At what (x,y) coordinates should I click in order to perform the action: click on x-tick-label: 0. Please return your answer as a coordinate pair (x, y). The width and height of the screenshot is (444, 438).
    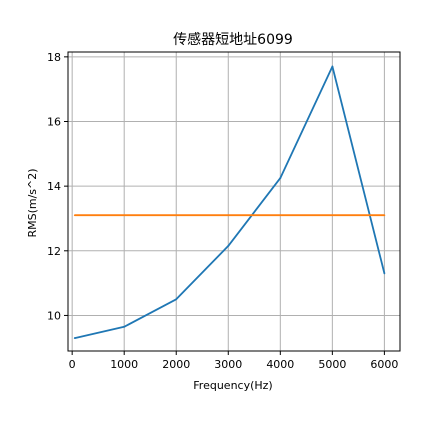
    Looking at the image, I should click on (72, 364).